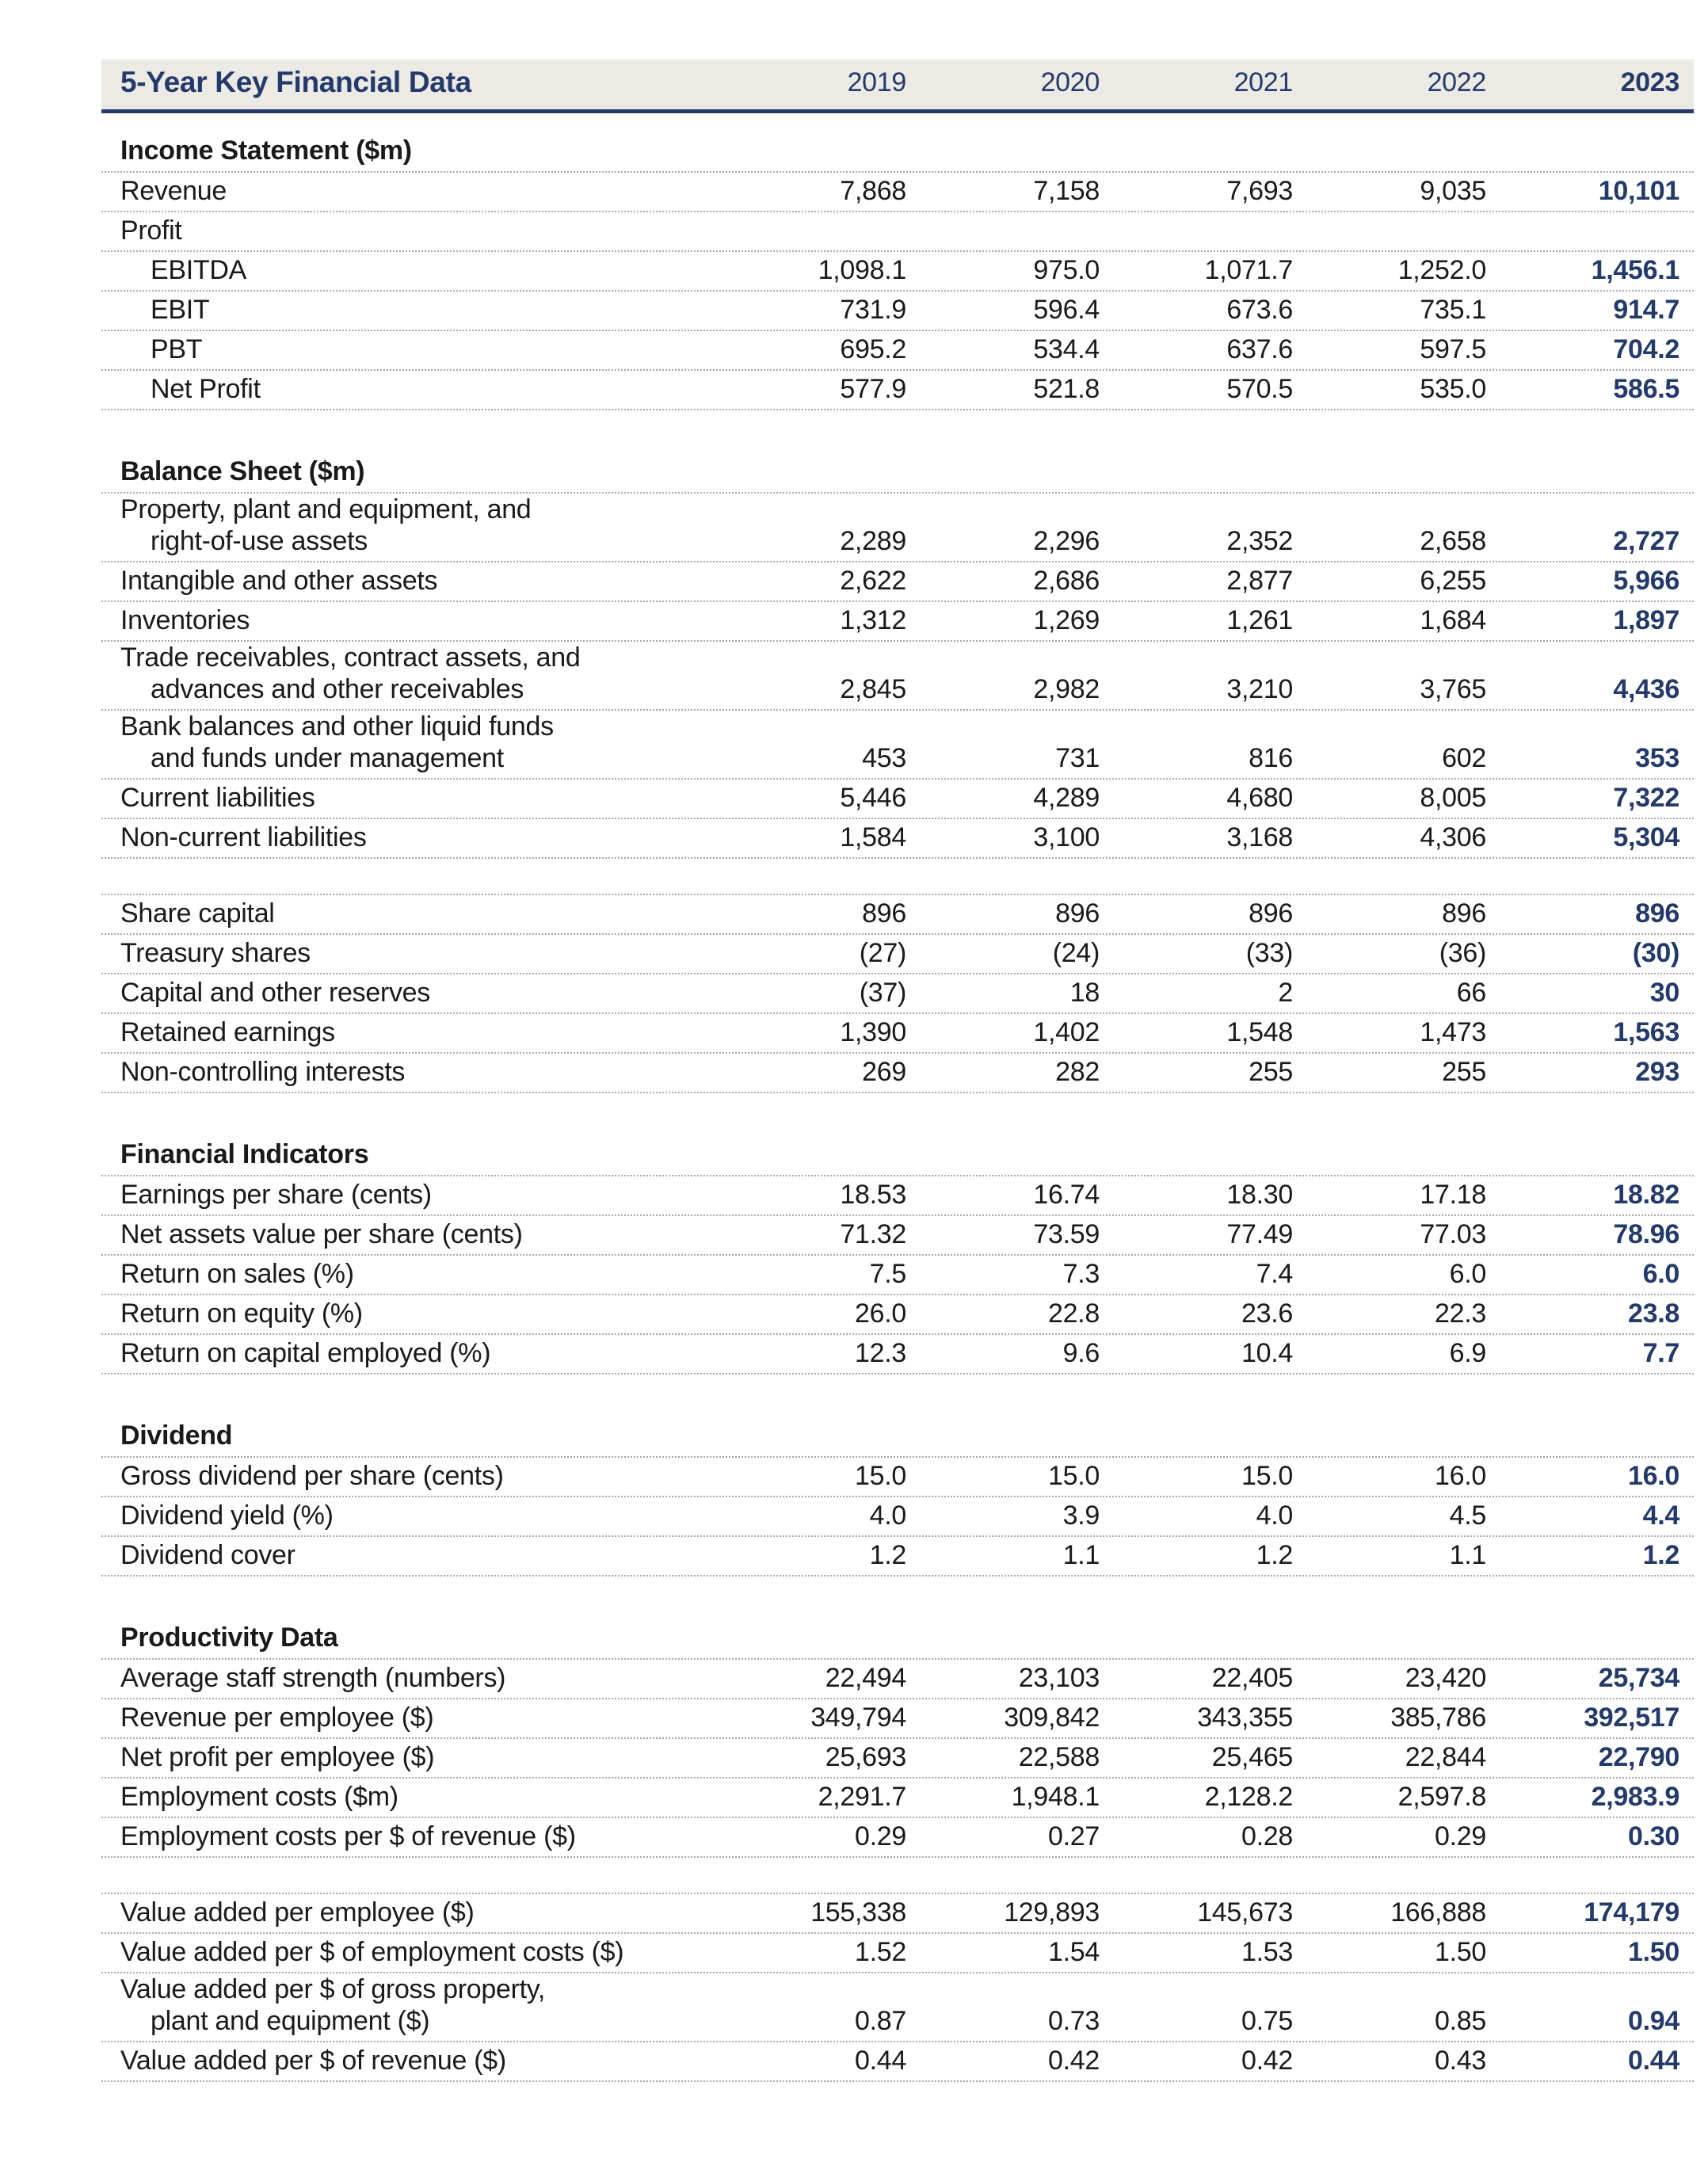 This screenshot has width=1708, height=2162. What do you see at coordinates (242, 1313) in the screenshot?
I see `row-label-line1: Return on equity (%)` at bounding box center [242, 1313].